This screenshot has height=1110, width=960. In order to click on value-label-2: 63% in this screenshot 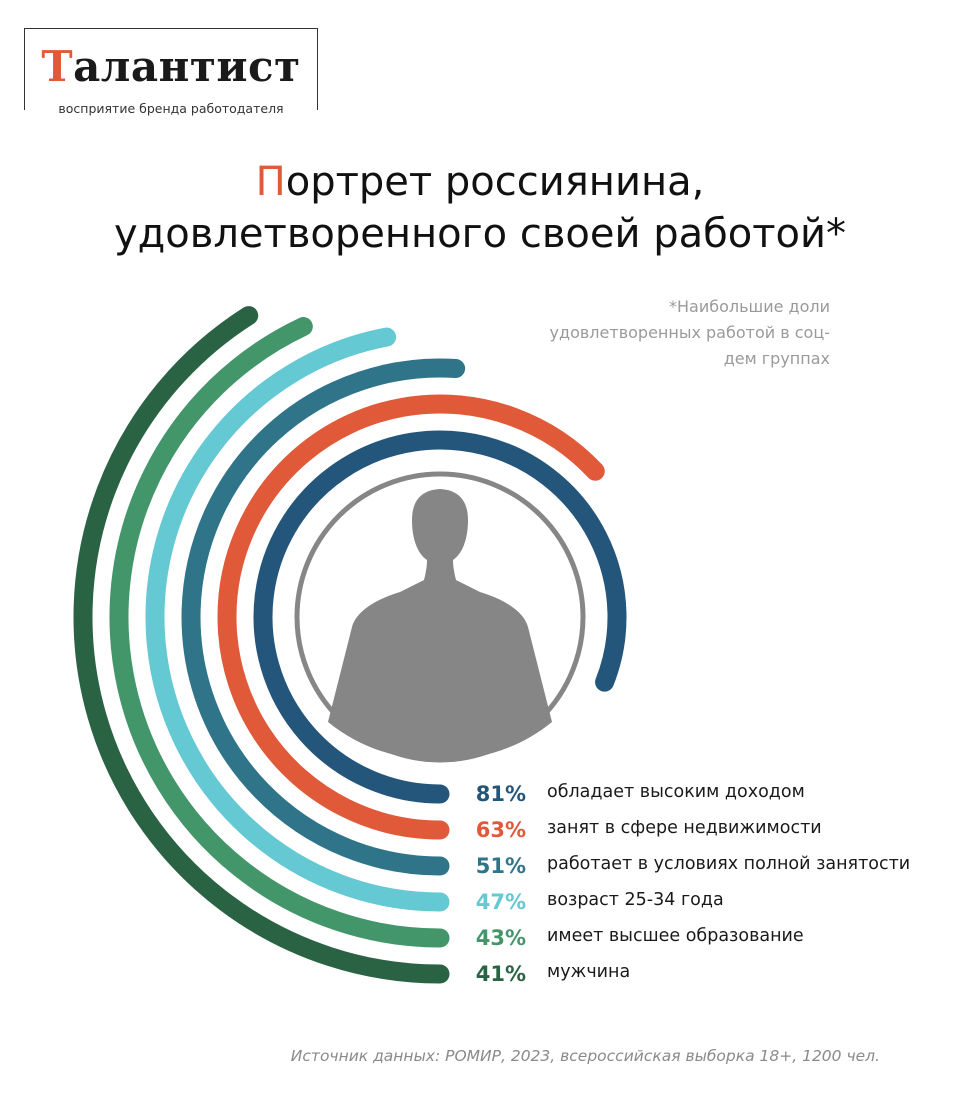, I will do `click(501, 830)`.